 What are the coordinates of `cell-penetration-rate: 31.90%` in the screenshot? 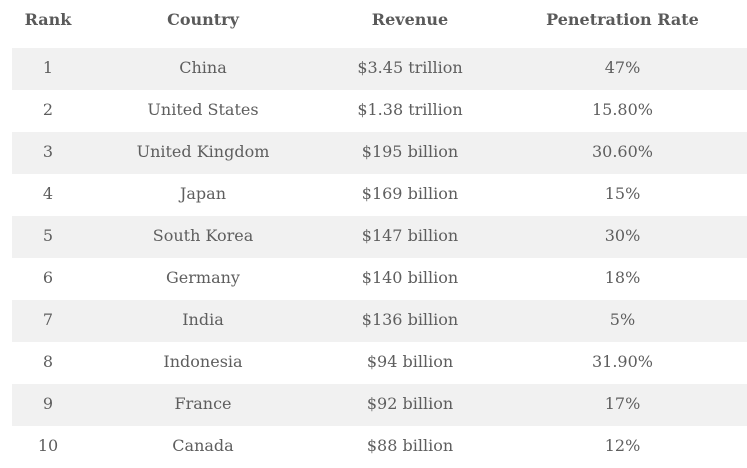 It's located at (622, 363).